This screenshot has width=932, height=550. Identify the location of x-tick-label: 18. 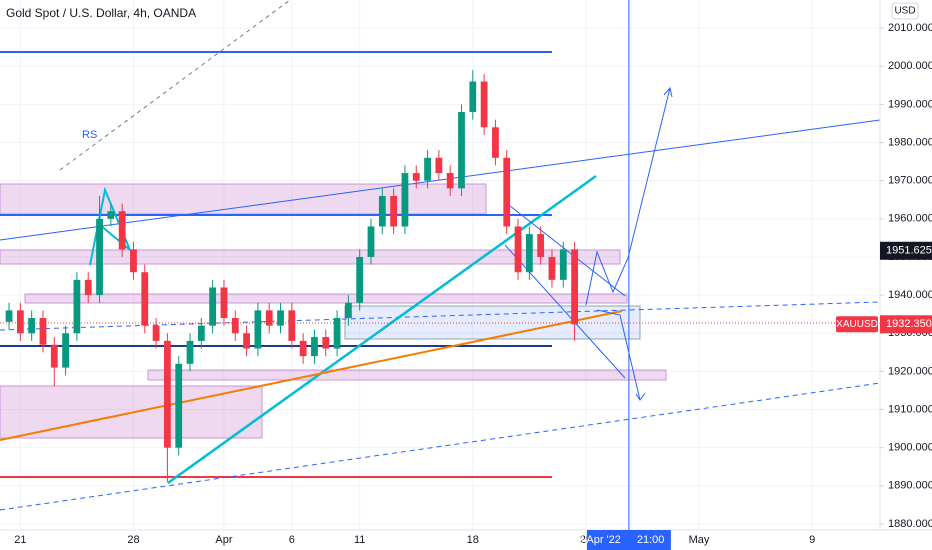
(473, 540).